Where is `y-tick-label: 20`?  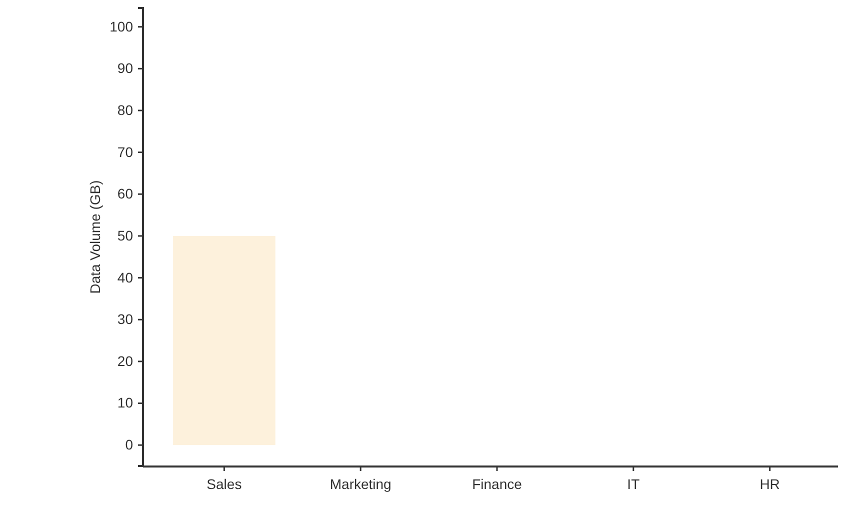
y-tick-label: 20 is located at coordinates (125, 360).